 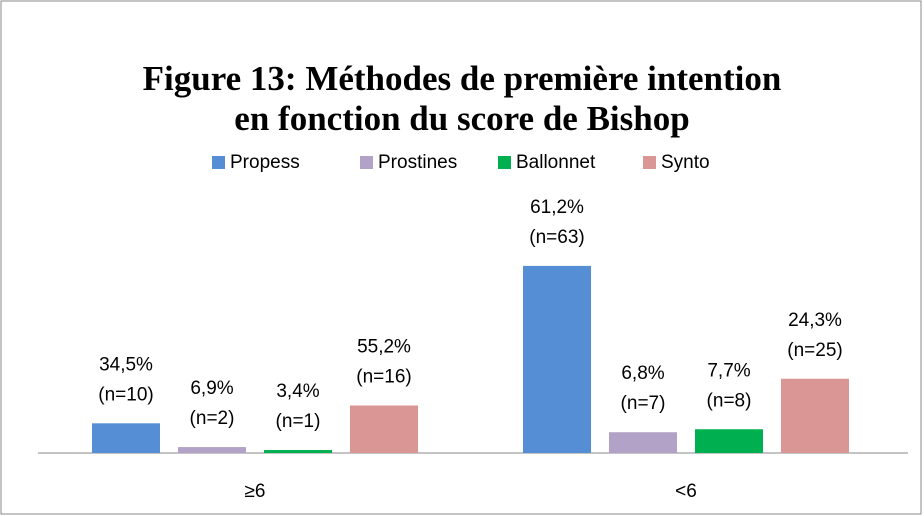 What do you see at coordinates (265, 162) in the screenshot?
I see `legend-label: Propess` at bounding box center [265, 162].